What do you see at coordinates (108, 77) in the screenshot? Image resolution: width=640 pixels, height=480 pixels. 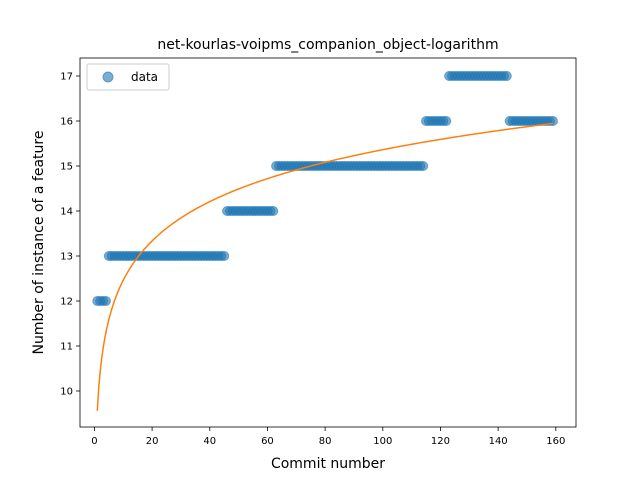 I see `legend-marker` at bounding box center [108, 77].